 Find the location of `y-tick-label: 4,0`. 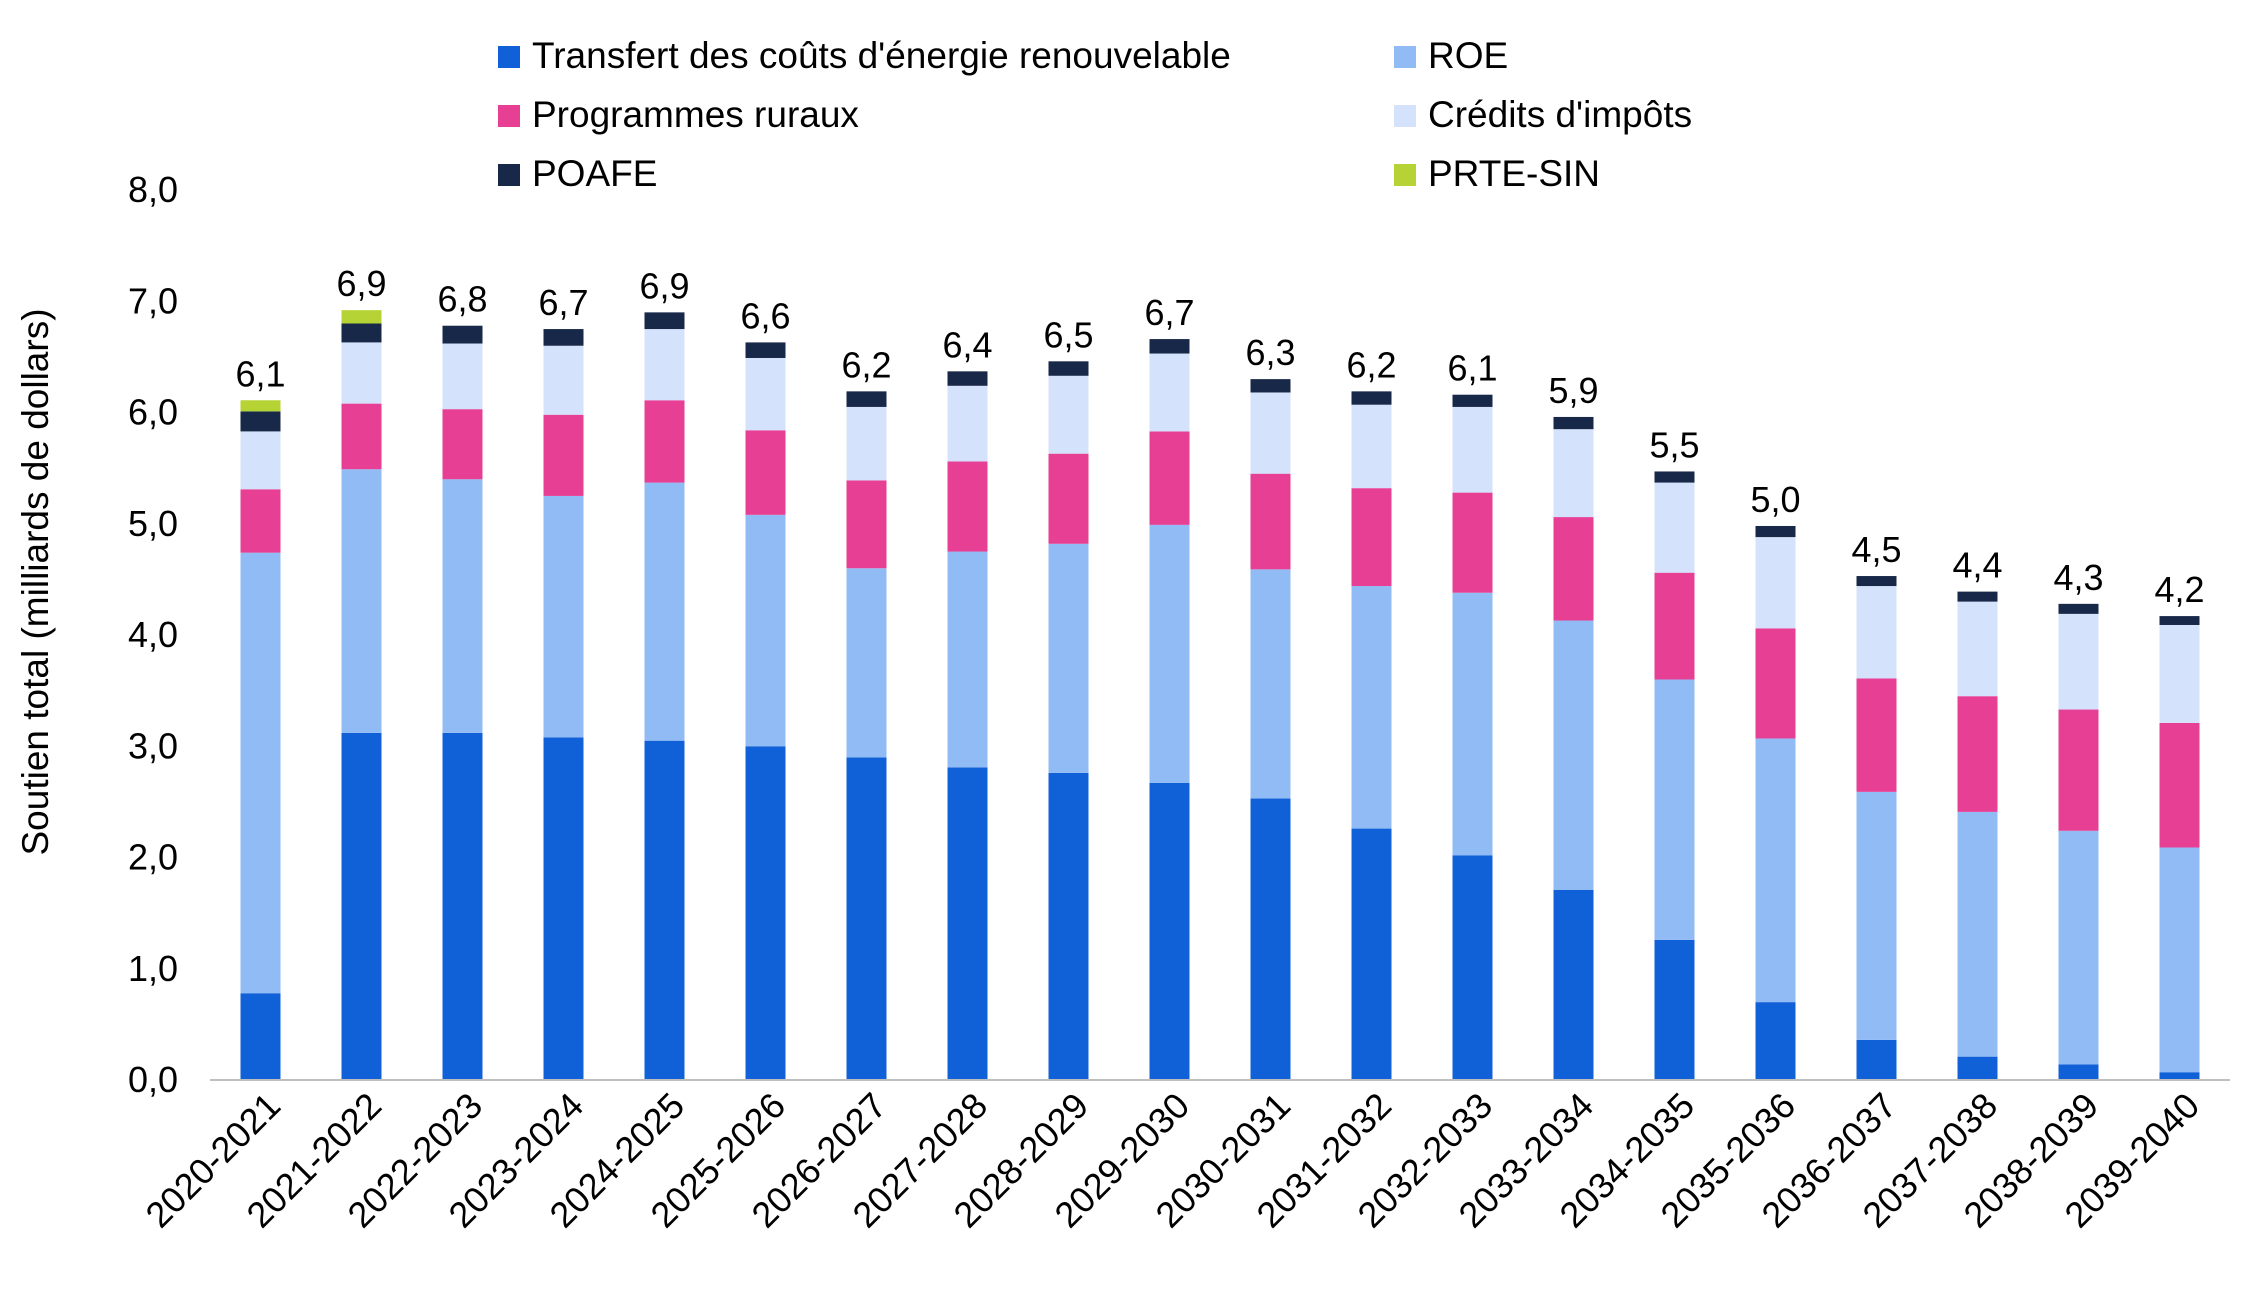

y-tick-label: 4,0 is located at coordinates (153, 634).